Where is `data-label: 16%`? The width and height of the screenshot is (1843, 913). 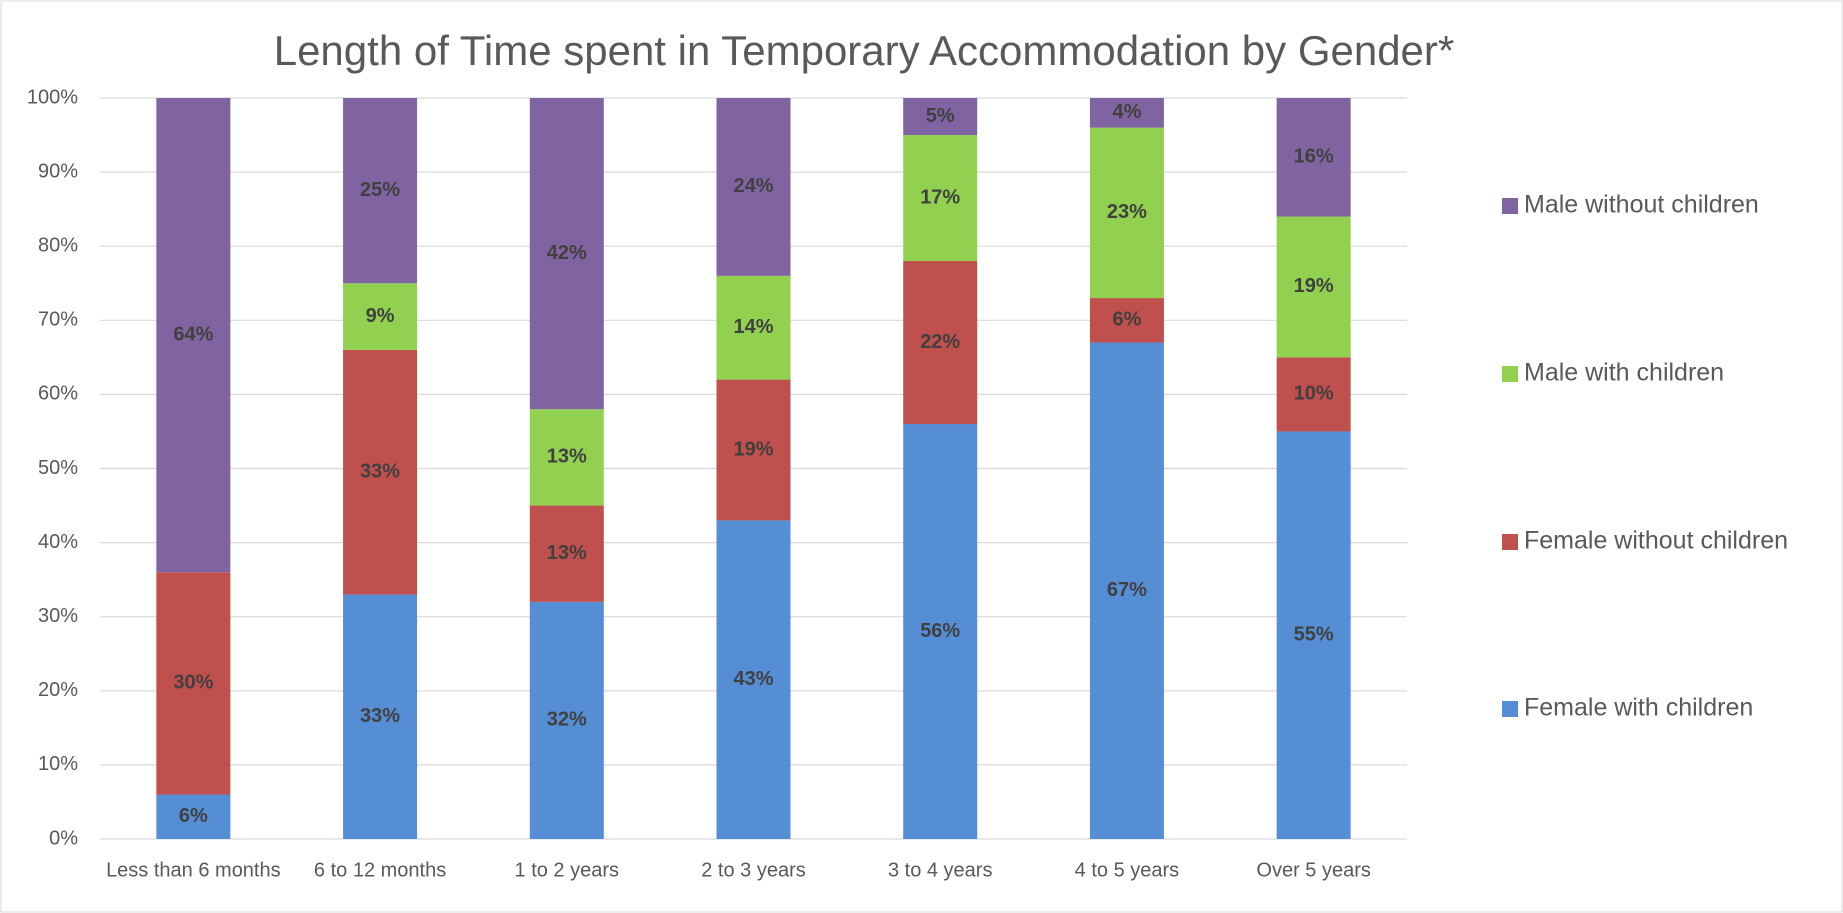
data-label: 16% is located at coordinates (1314, 157).